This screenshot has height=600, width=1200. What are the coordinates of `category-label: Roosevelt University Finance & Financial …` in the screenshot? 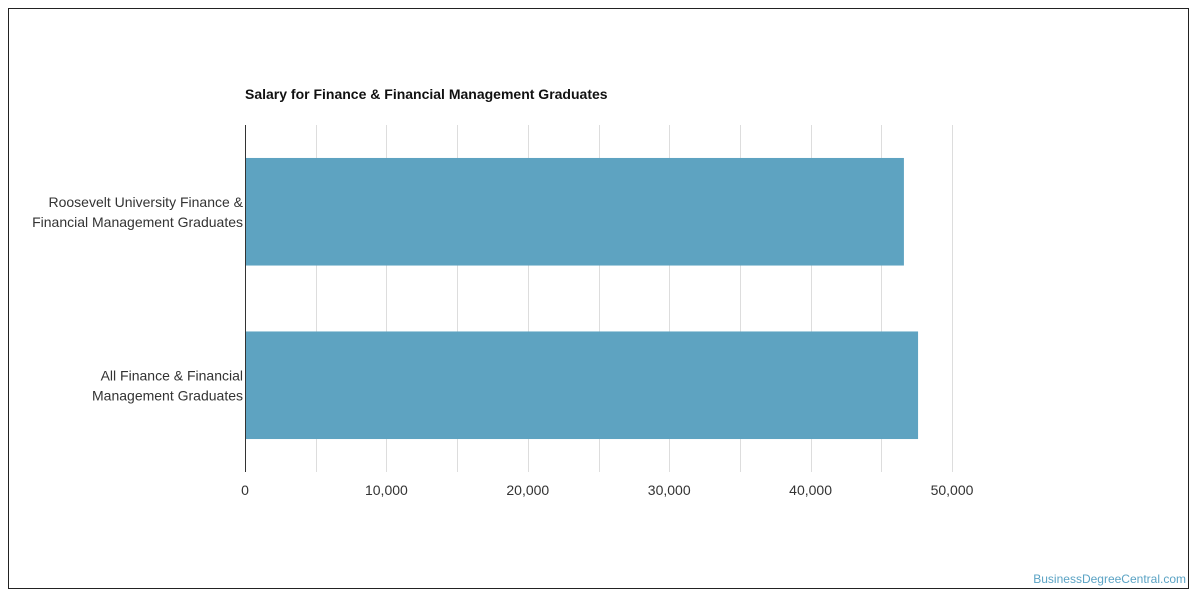 It's located at (138, 212).